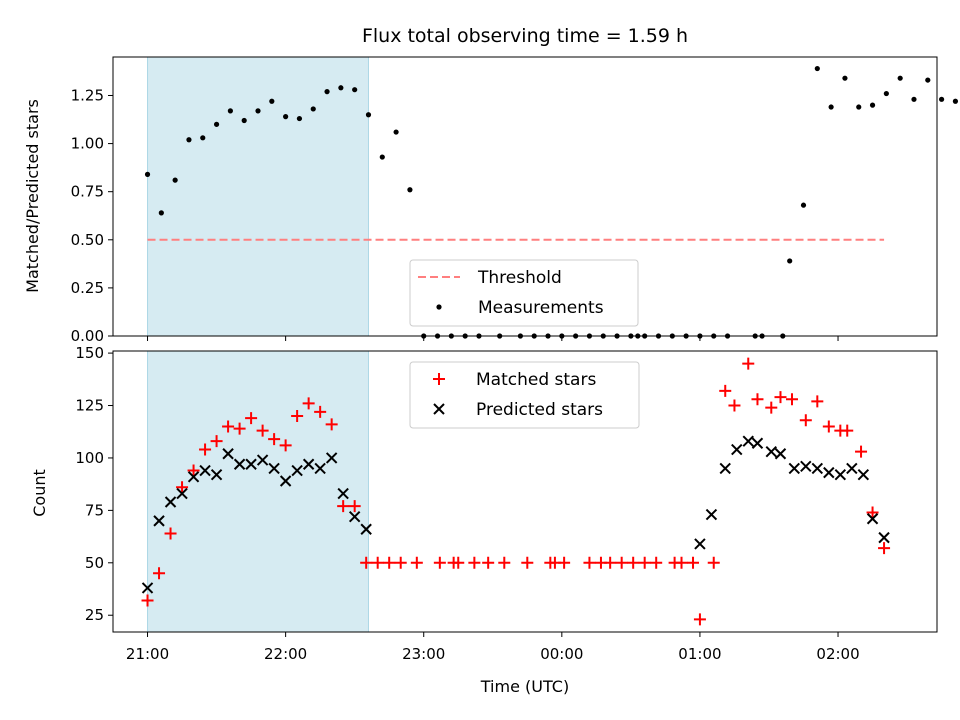  I want to click on y-tick-label: 150, so click(89, 353).